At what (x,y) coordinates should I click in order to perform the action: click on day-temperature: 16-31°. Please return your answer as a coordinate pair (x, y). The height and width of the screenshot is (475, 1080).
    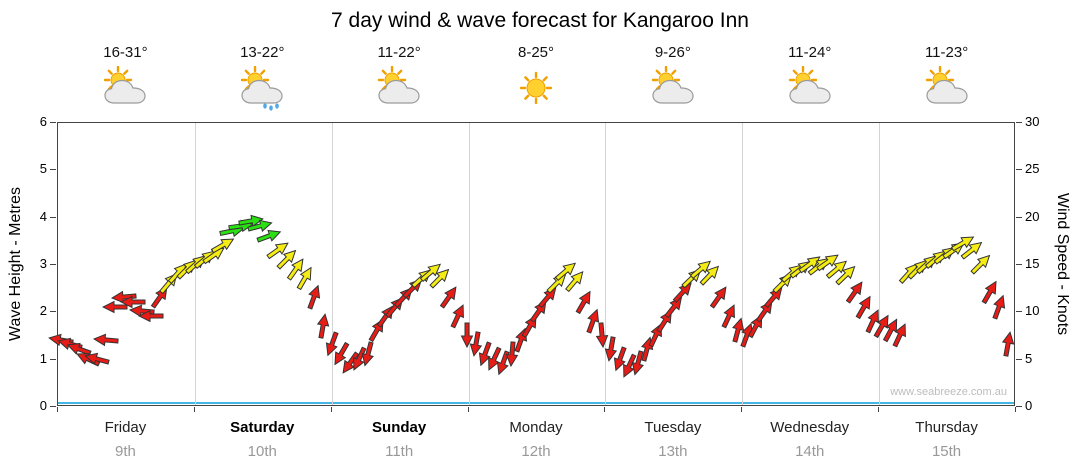
    Looking at the image, I should click on (125, 52).